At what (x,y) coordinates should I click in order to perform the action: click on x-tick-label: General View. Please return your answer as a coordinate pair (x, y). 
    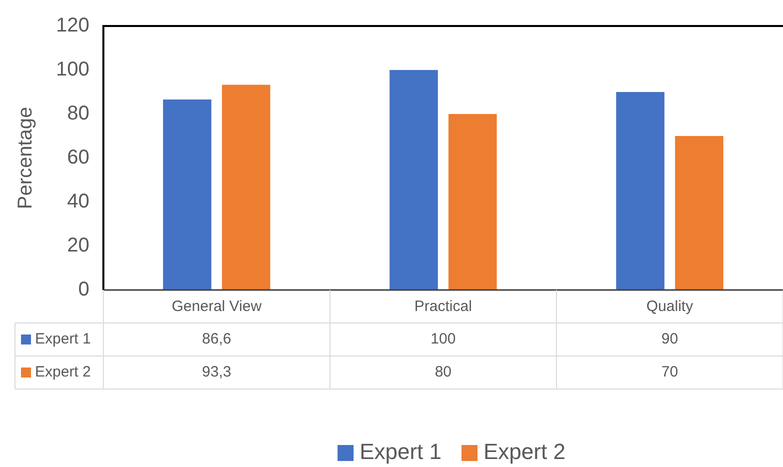
    Looking at the image, I should click on (217, 307).